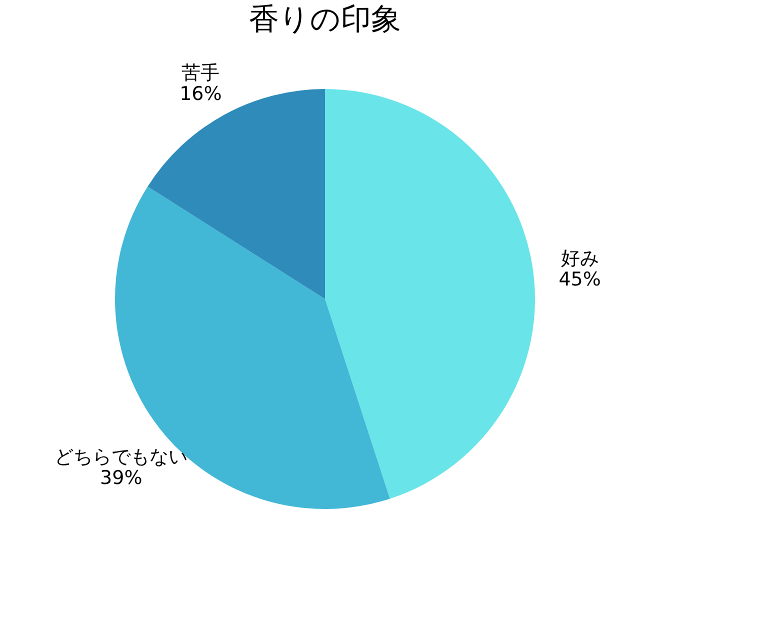 The height and width of the screenshot is (640, 784). Describe the element at coordinates (325, 19) in the screenshot. I see `chart-title: 香りの印象` at that location.